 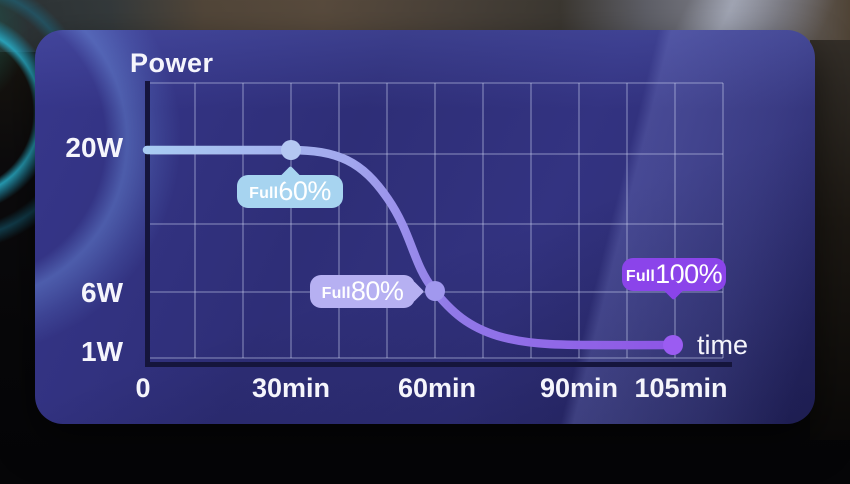 I want to click on x-axis-label: time, so click(x=723, y=345).